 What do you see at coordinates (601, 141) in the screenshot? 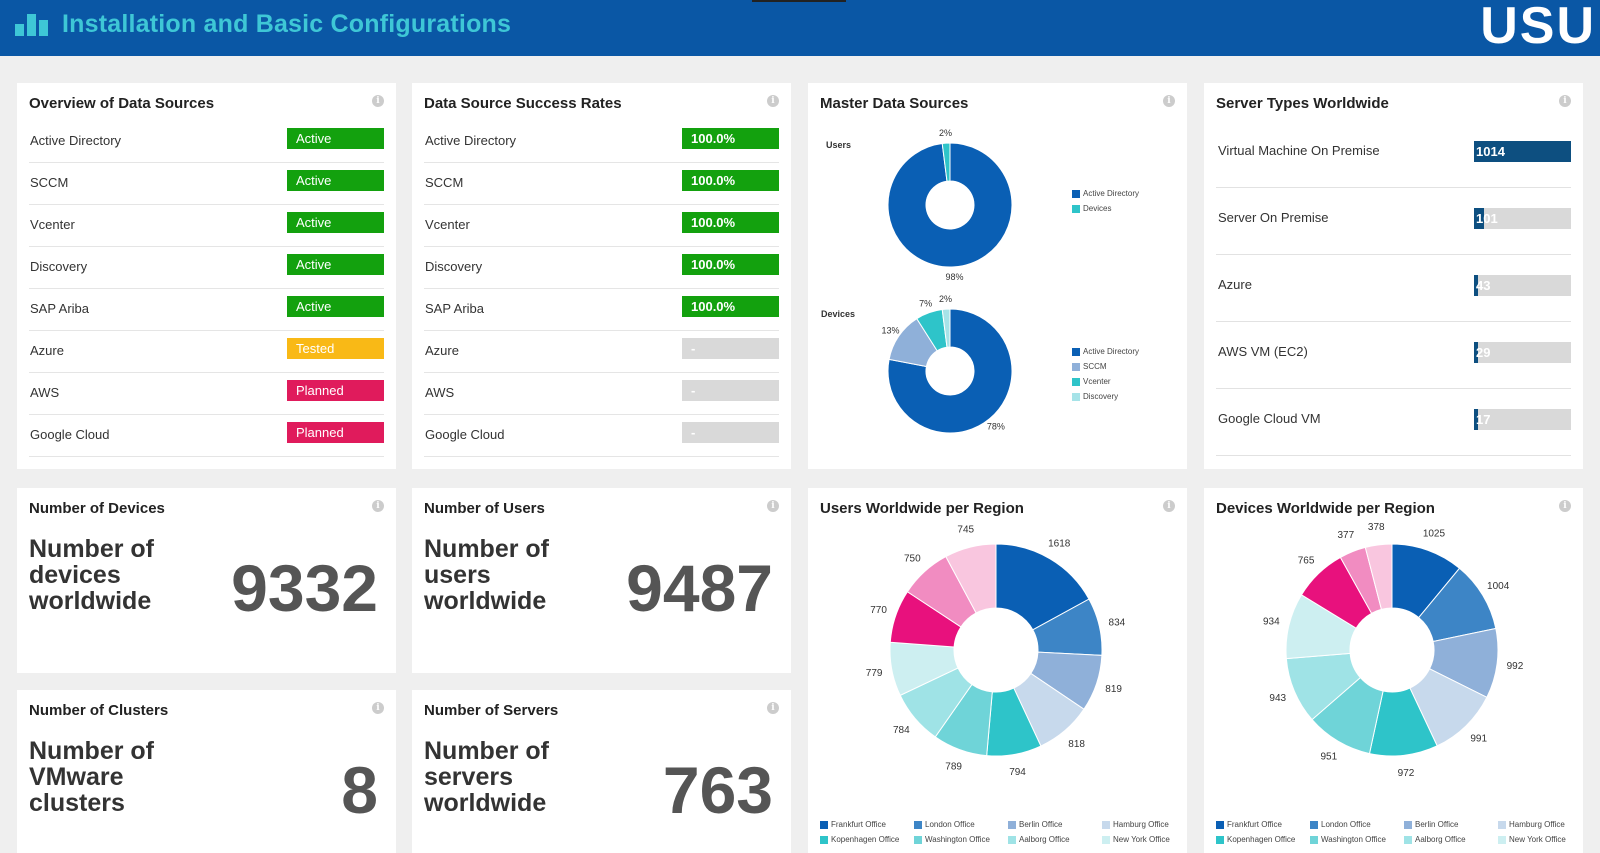
I see `table-row: Active Directory 100.0%` at bounding box center [601, 141].